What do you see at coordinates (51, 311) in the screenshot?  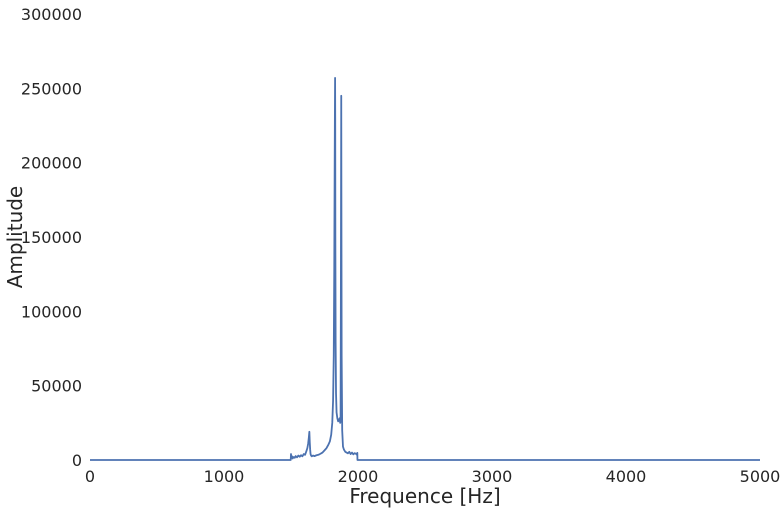 I see `y-tick-label: 100000` at bounding box center [51, 311].